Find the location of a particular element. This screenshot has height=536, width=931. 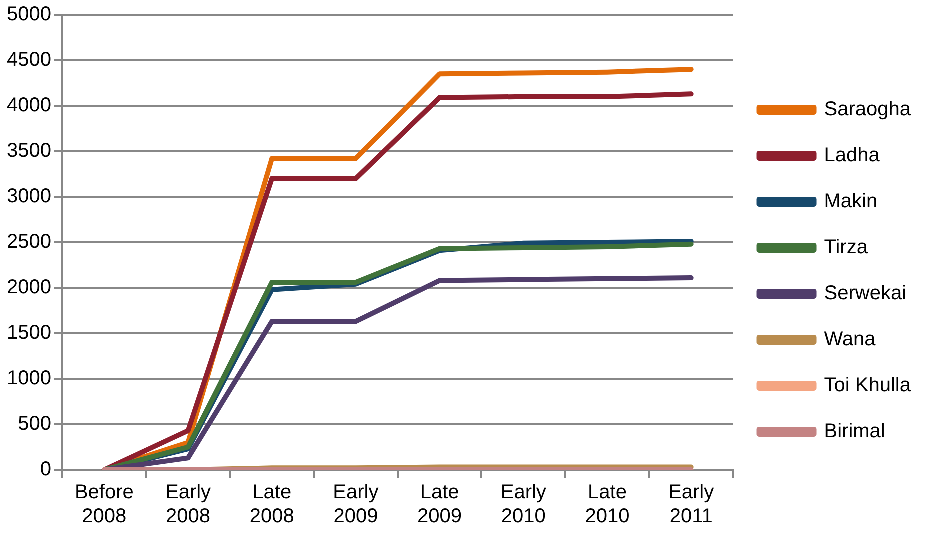

y-tick-label: 4000 is located at coordinates (29, 105).